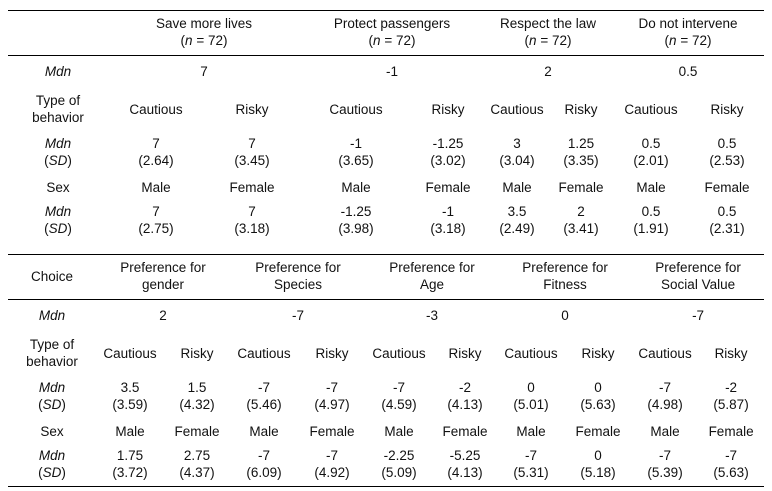 The image size is (772, 491). I want to click on stat-sd-value: (5.18), so click(598, 472).